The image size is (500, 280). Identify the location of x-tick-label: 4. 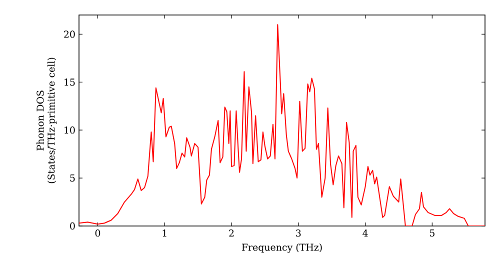
(365, 233).